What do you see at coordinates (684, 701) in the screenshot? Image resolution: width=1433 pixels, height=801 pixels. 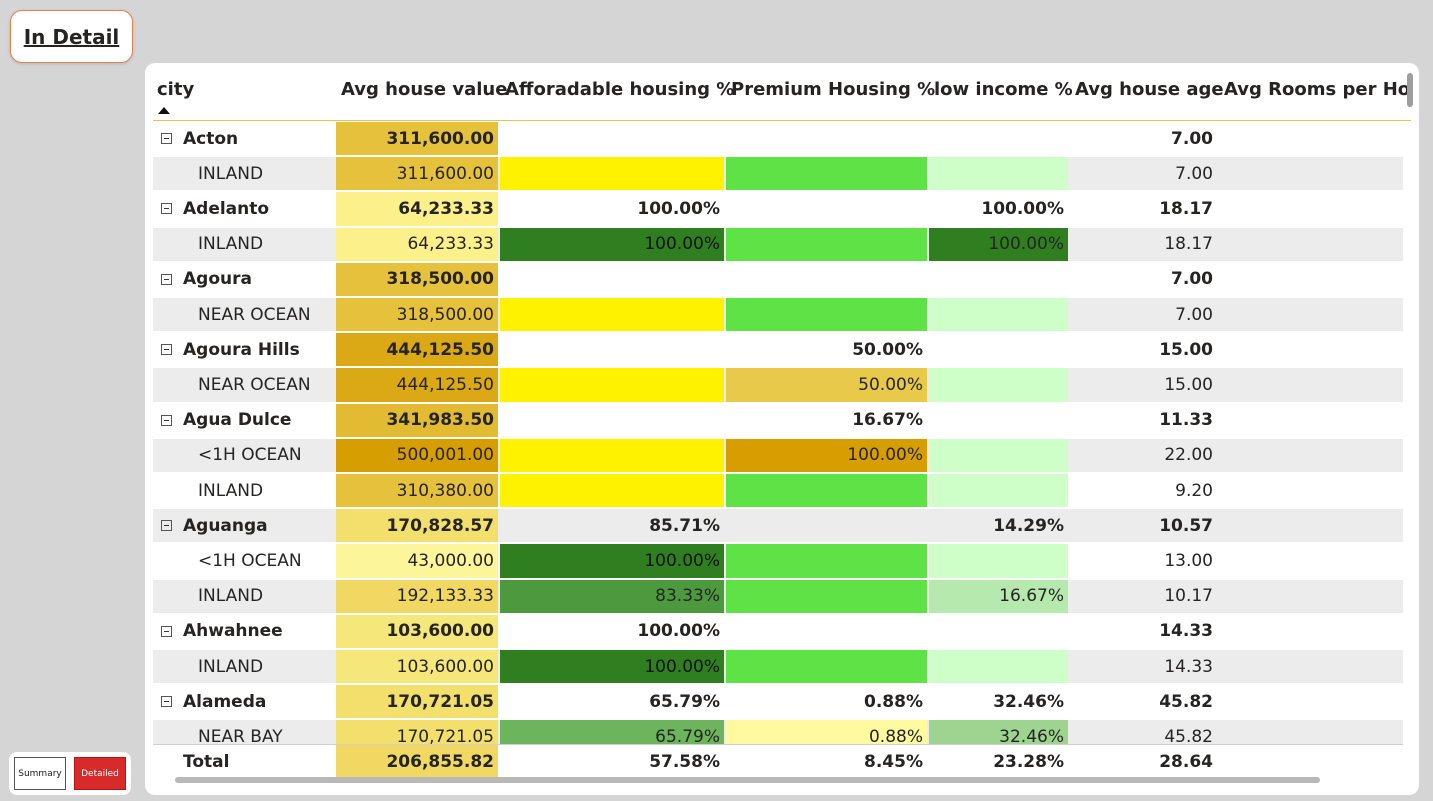 I see `affordable-housing-cell: 65.79%` at bounding box center [684, 701].